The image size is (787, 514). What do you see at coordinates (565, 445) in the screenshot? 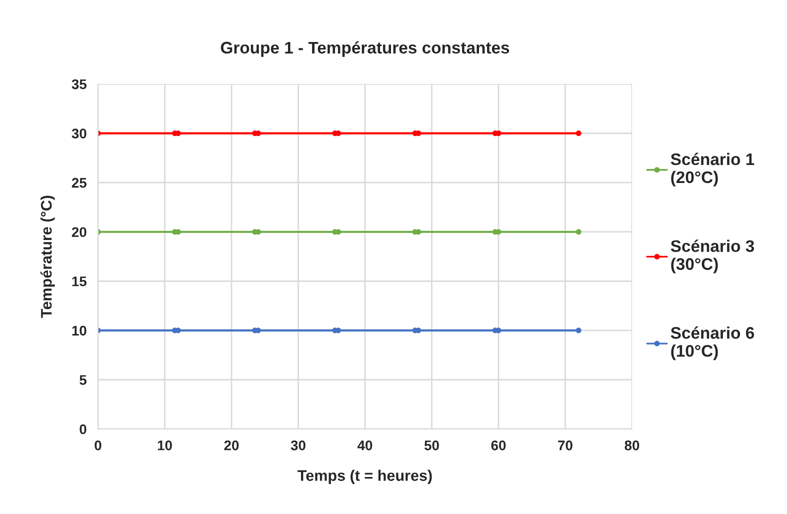
I see `x-tick-label: 70` at bounding box center [565, 445].